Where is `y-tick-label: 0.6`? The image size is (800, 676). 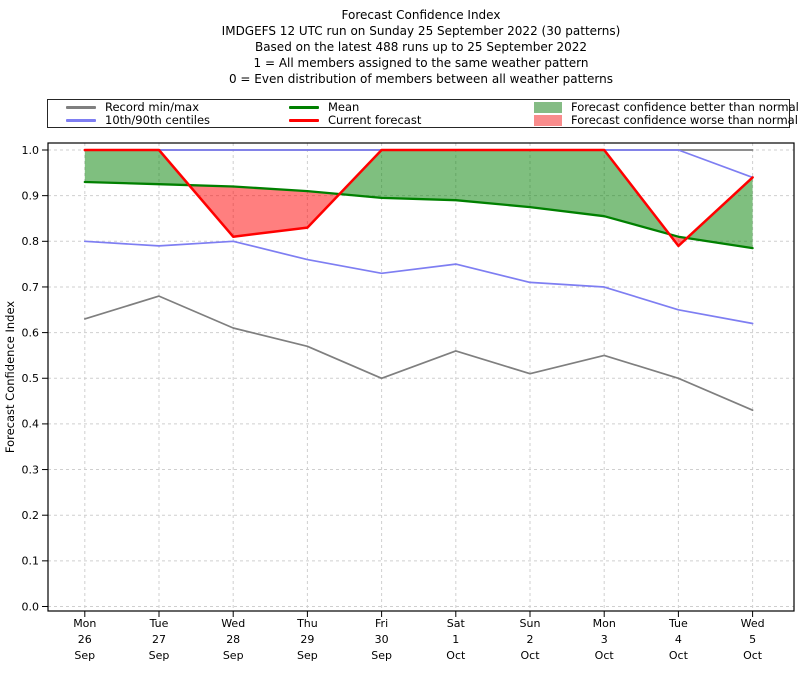 y-tick-label: 0.6 is located at coordinates (31, 332).